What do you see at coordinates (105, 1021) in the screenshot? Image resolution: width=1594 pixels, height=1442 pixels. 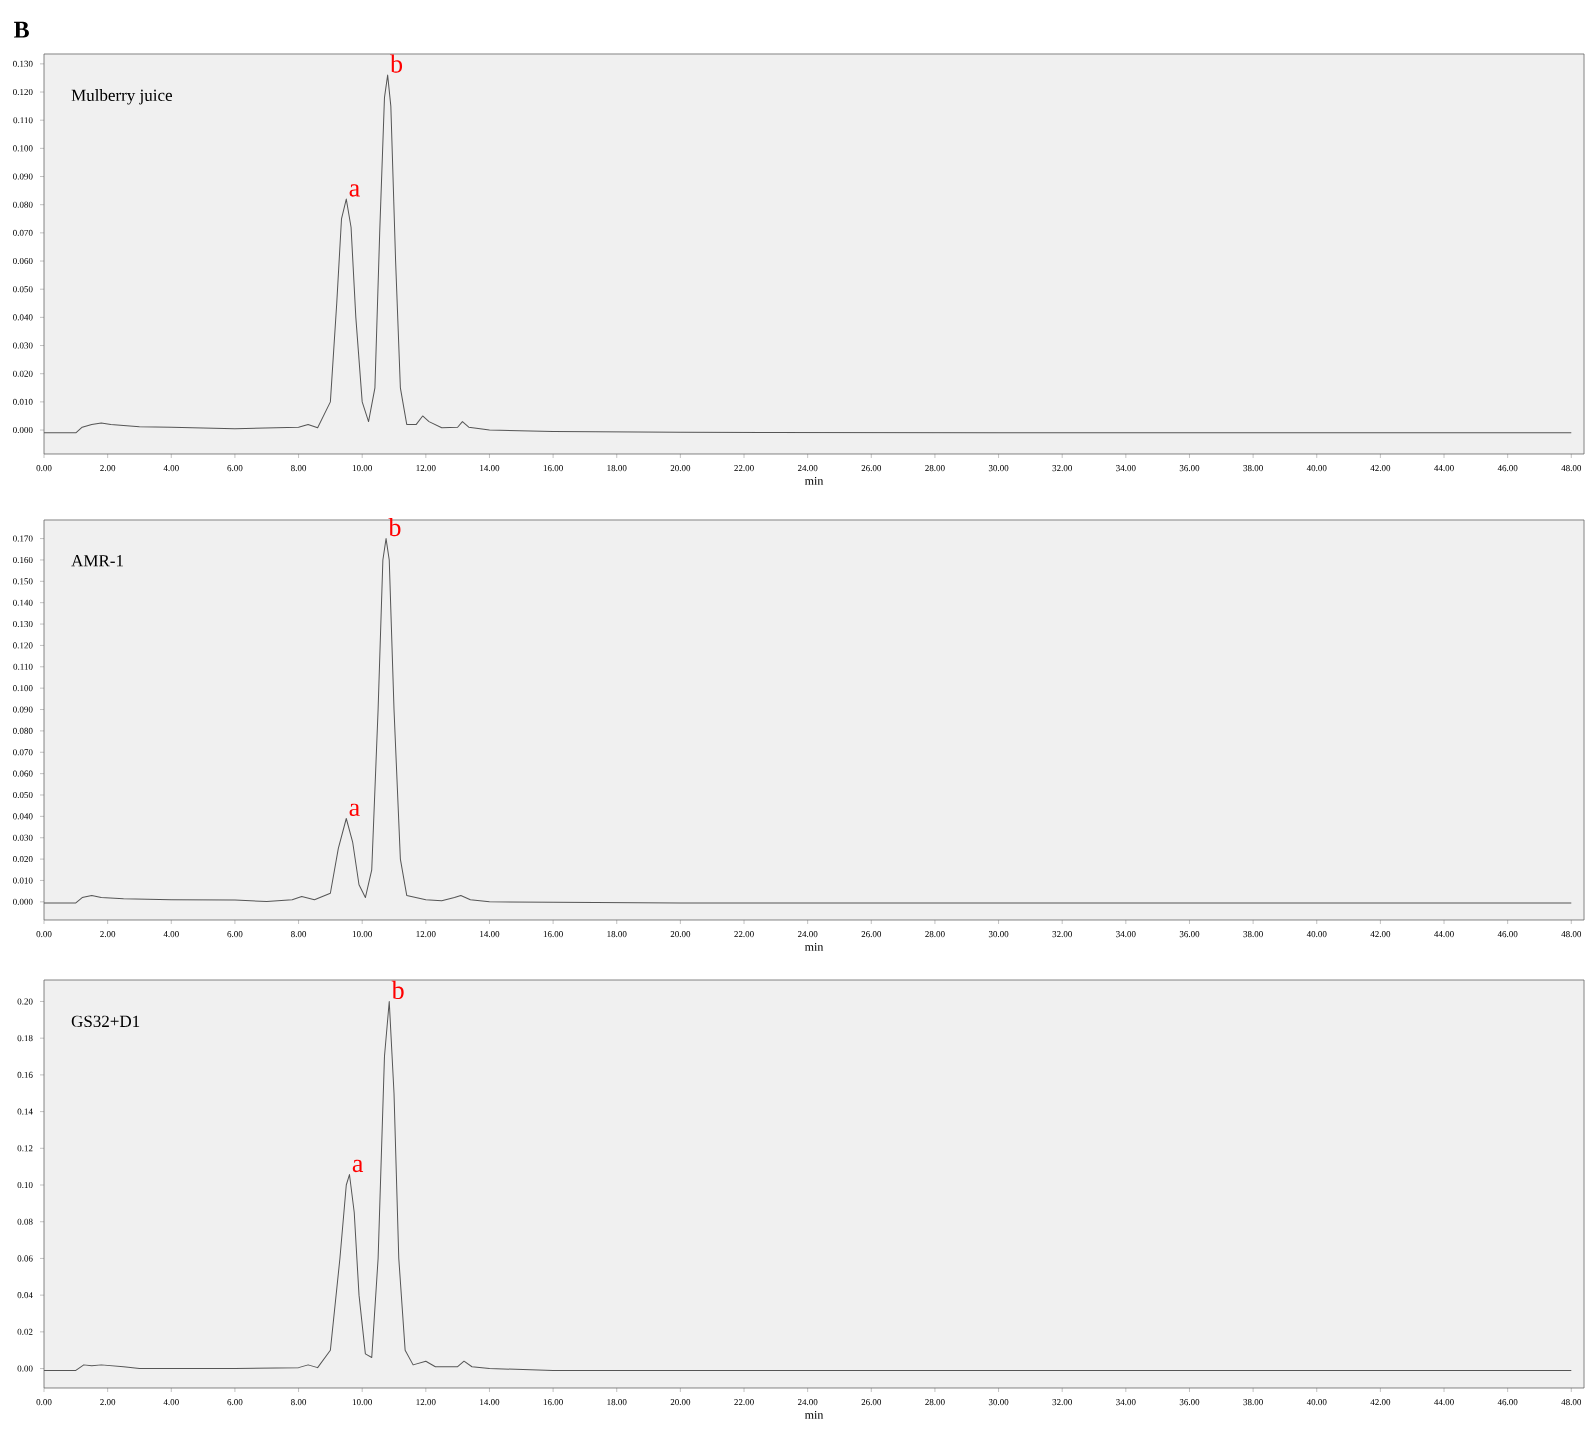 I see `text: GS32+D1` at bounding box center [105, 1021].